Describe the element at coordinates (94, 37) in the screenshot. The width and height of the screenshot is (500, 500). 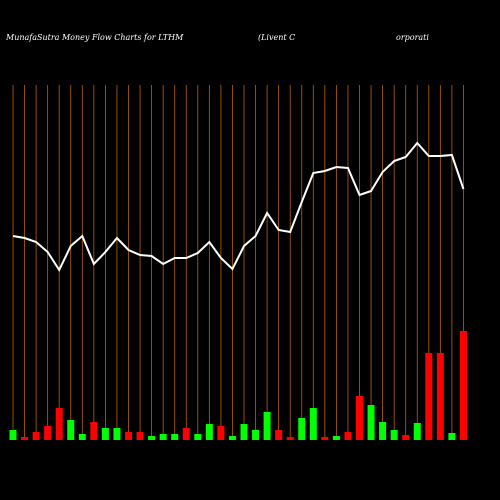
I see `chart-title: MunafaSutra Money Flow Charts for LTHM` at that location.